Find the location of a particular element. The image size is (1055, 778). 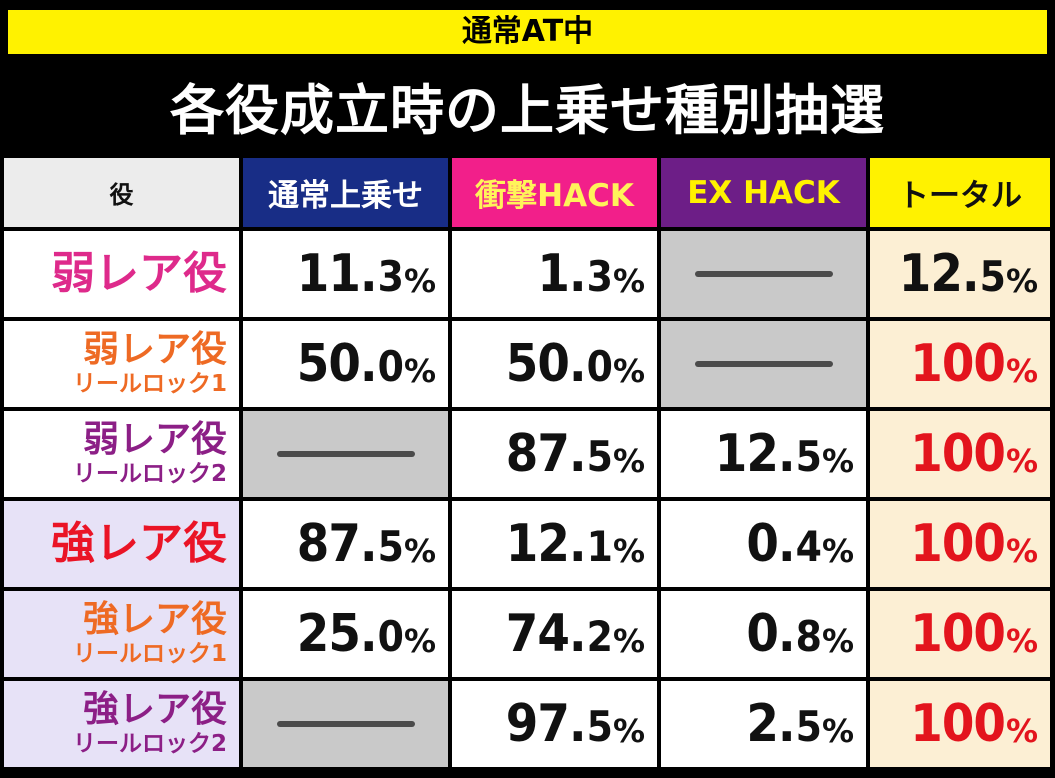

page-title-text: 各役成立時の上乗せ種別抽選 is located at coordinates (527, 110).